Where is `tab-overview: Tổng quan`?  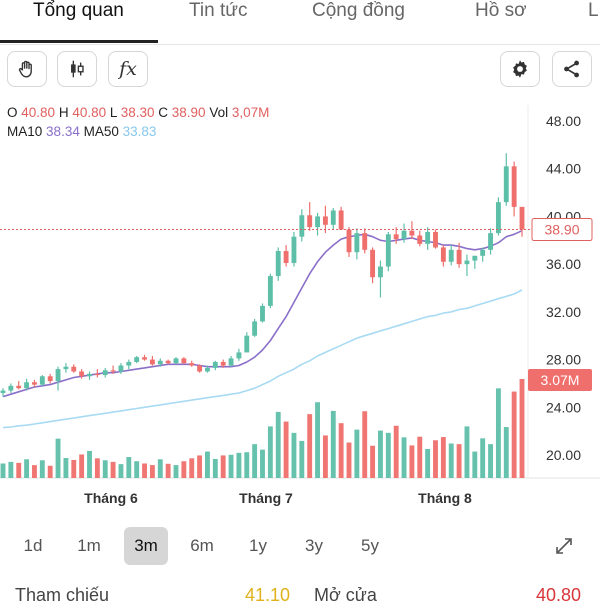 tab-overview: Tổng quan is located at coordinates (78, 10).